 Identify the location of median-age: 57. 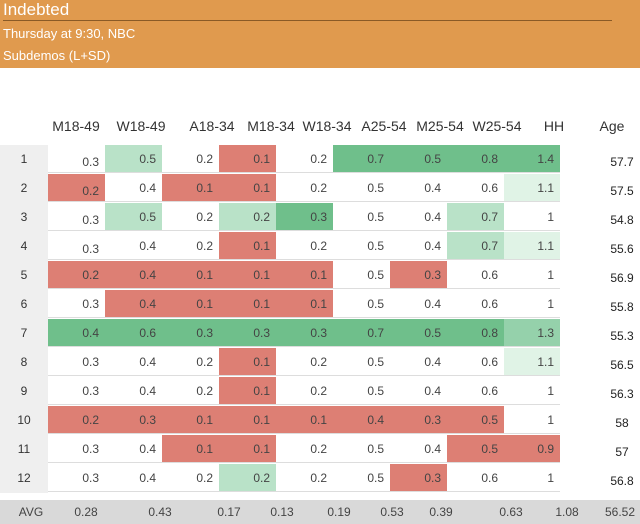
(622, 452).